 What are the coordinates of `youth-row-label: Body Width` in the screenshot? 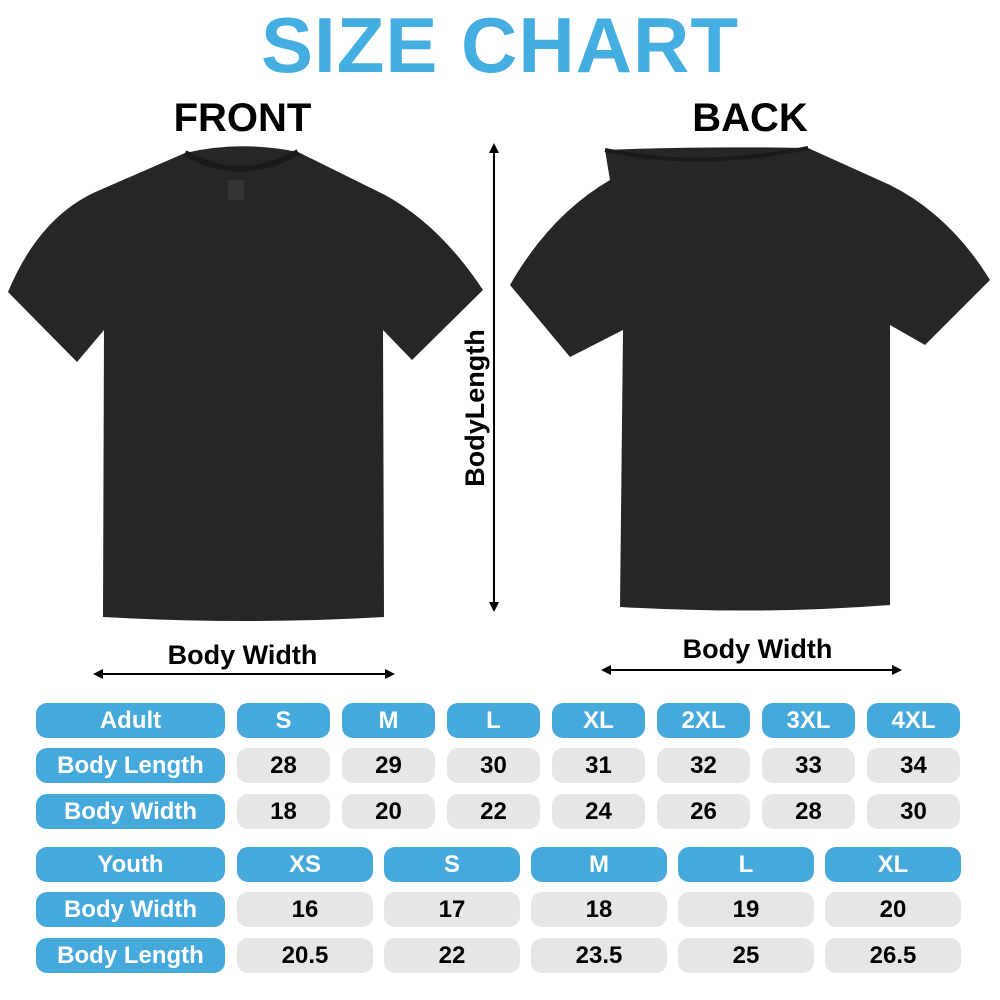 It's located at (130, 909).